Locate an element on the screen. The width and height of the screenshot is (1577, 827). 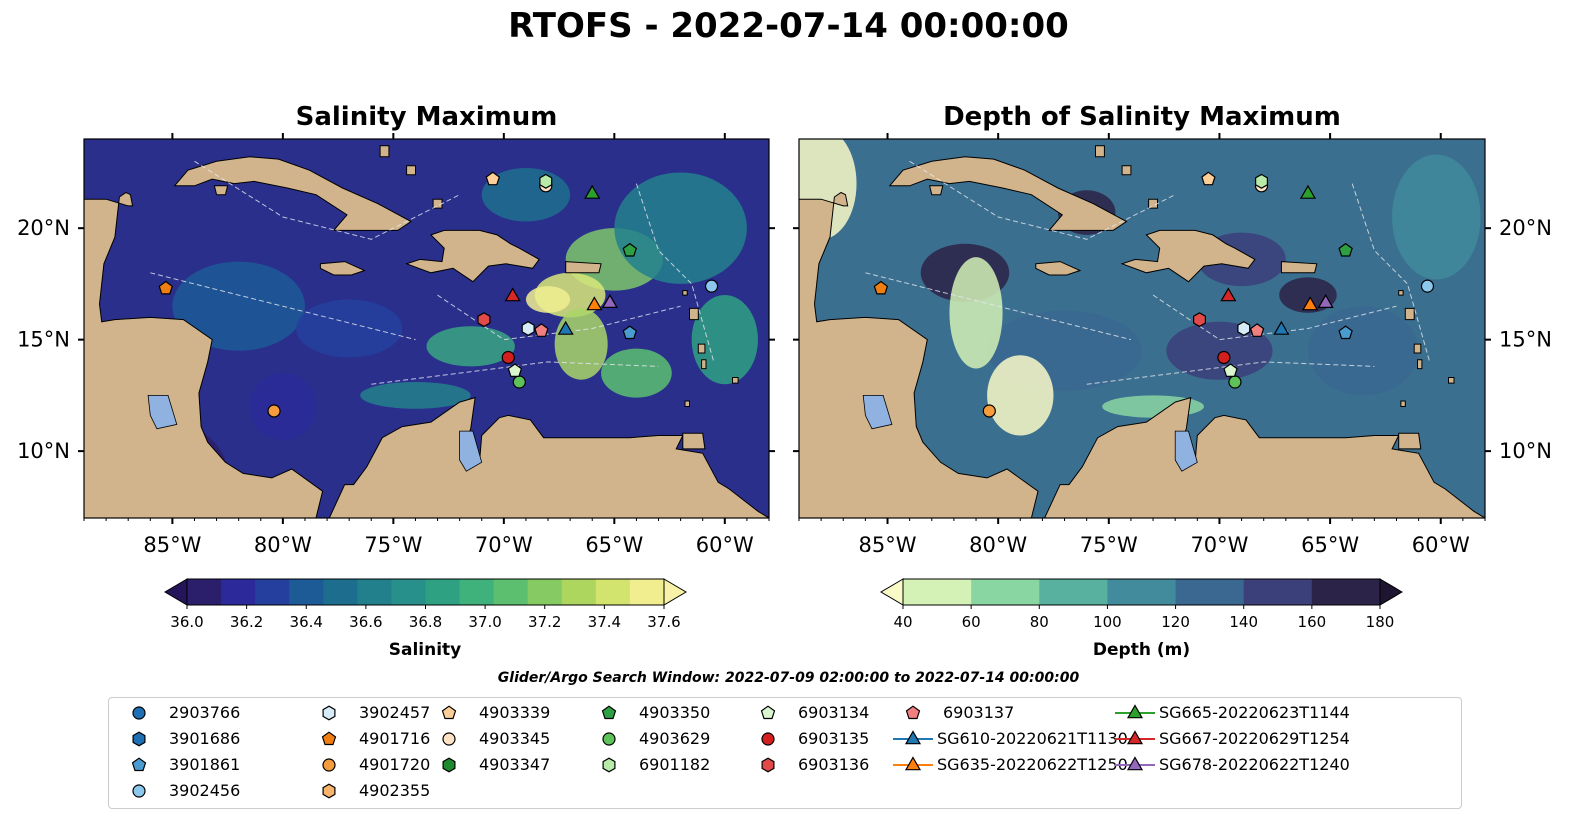
legend-label: 2903766 is located at coordinates (205, 712).